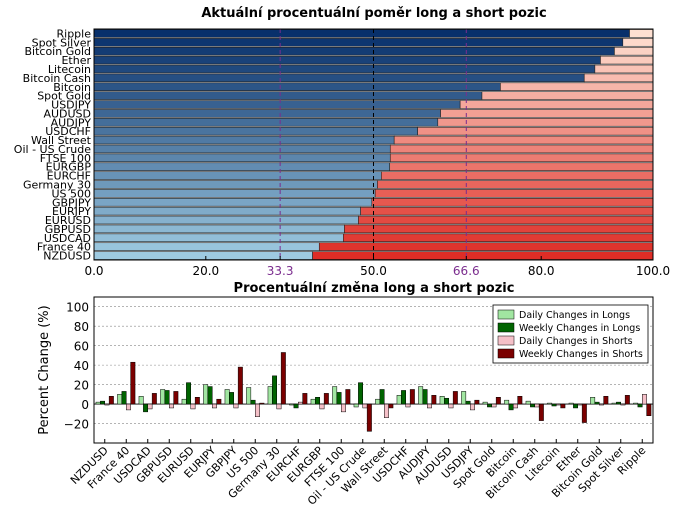 The width and height of the screenshot is (680, 515). Describe the element at coordinates (205, 271) in the screenshot. I see `x-tick-label: 20.0` at that location.